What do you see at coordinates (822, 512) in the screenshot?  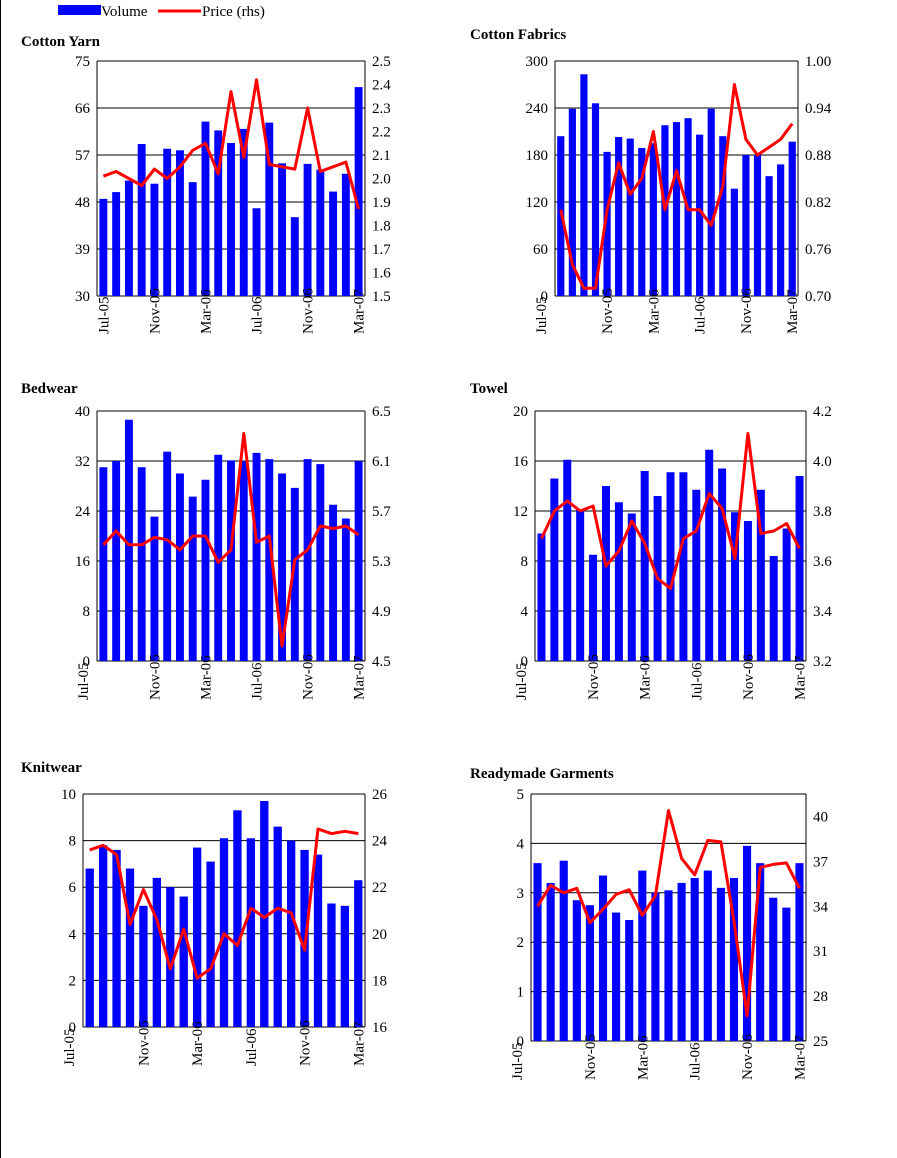 I see `y2-tick-label: 3.8` at bounding box center [822, 512].